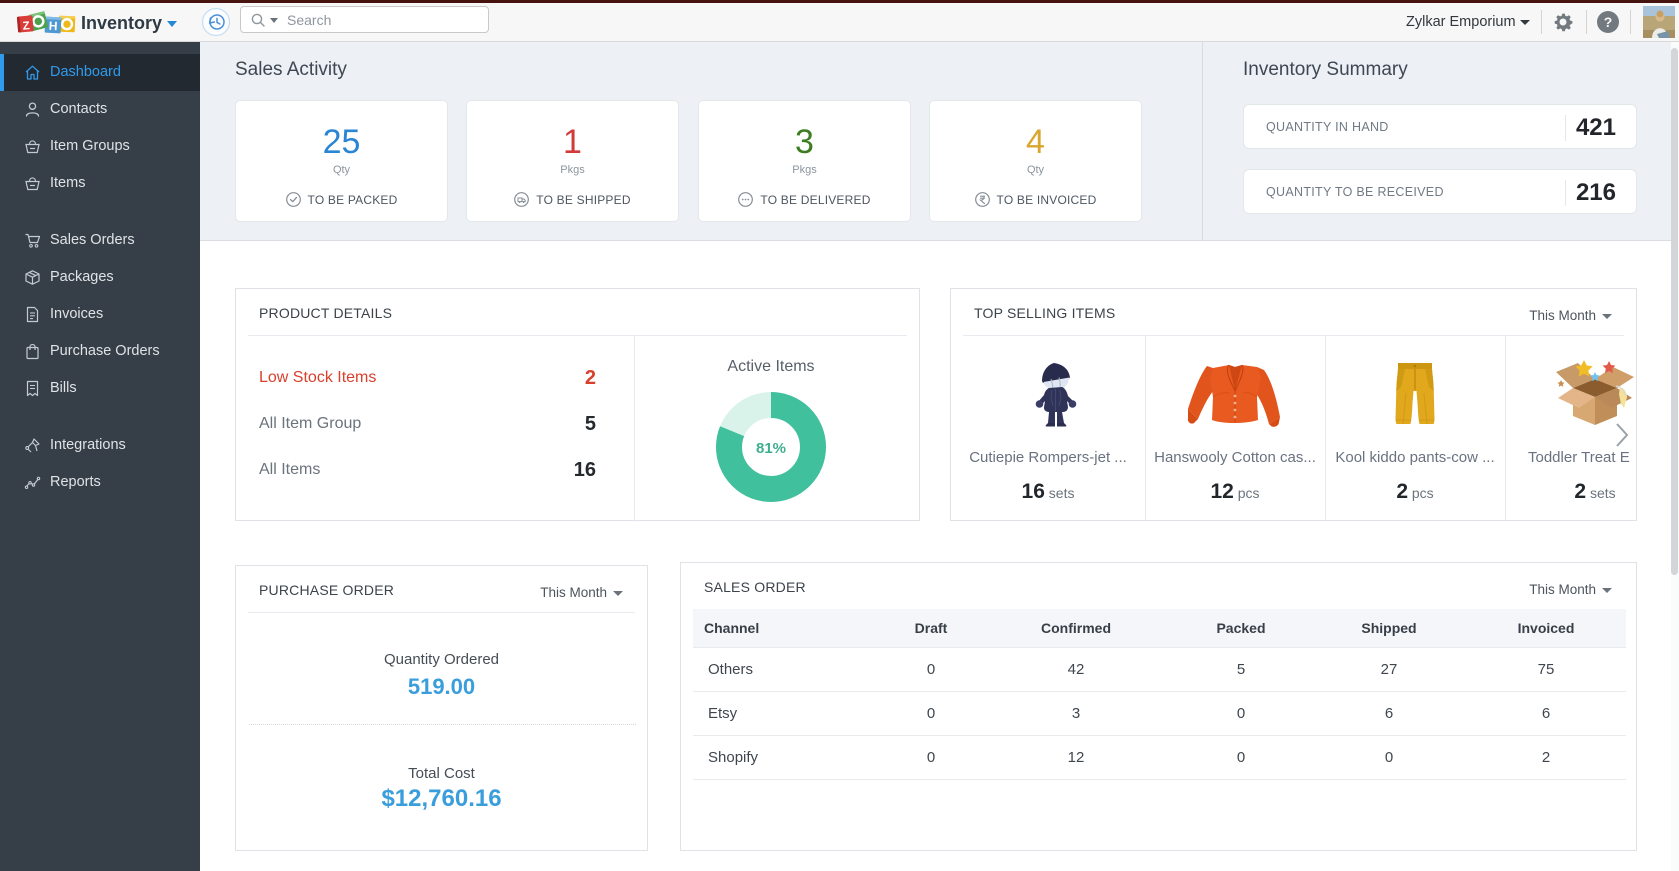 The image size is (1679, 871). I want to click on svg-text: 81%, so click(771, 448).